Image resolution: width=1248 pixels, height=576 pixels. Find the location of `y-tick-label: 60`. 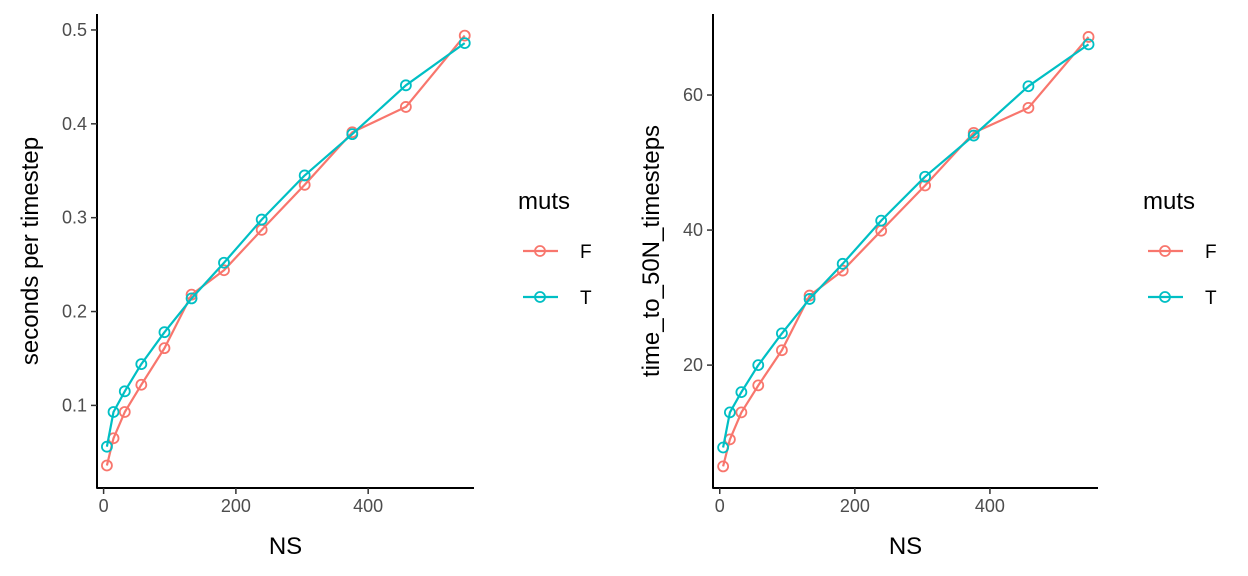

y-tick-label: 60 is located at coordinates (693, 95).